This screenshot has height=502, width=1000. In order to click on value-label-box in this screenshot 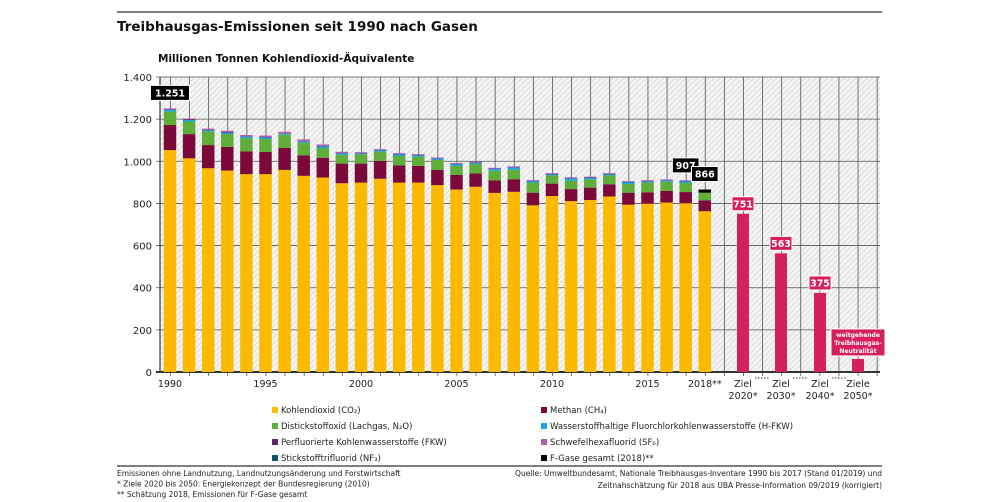, I will do `click(705, 174)`.